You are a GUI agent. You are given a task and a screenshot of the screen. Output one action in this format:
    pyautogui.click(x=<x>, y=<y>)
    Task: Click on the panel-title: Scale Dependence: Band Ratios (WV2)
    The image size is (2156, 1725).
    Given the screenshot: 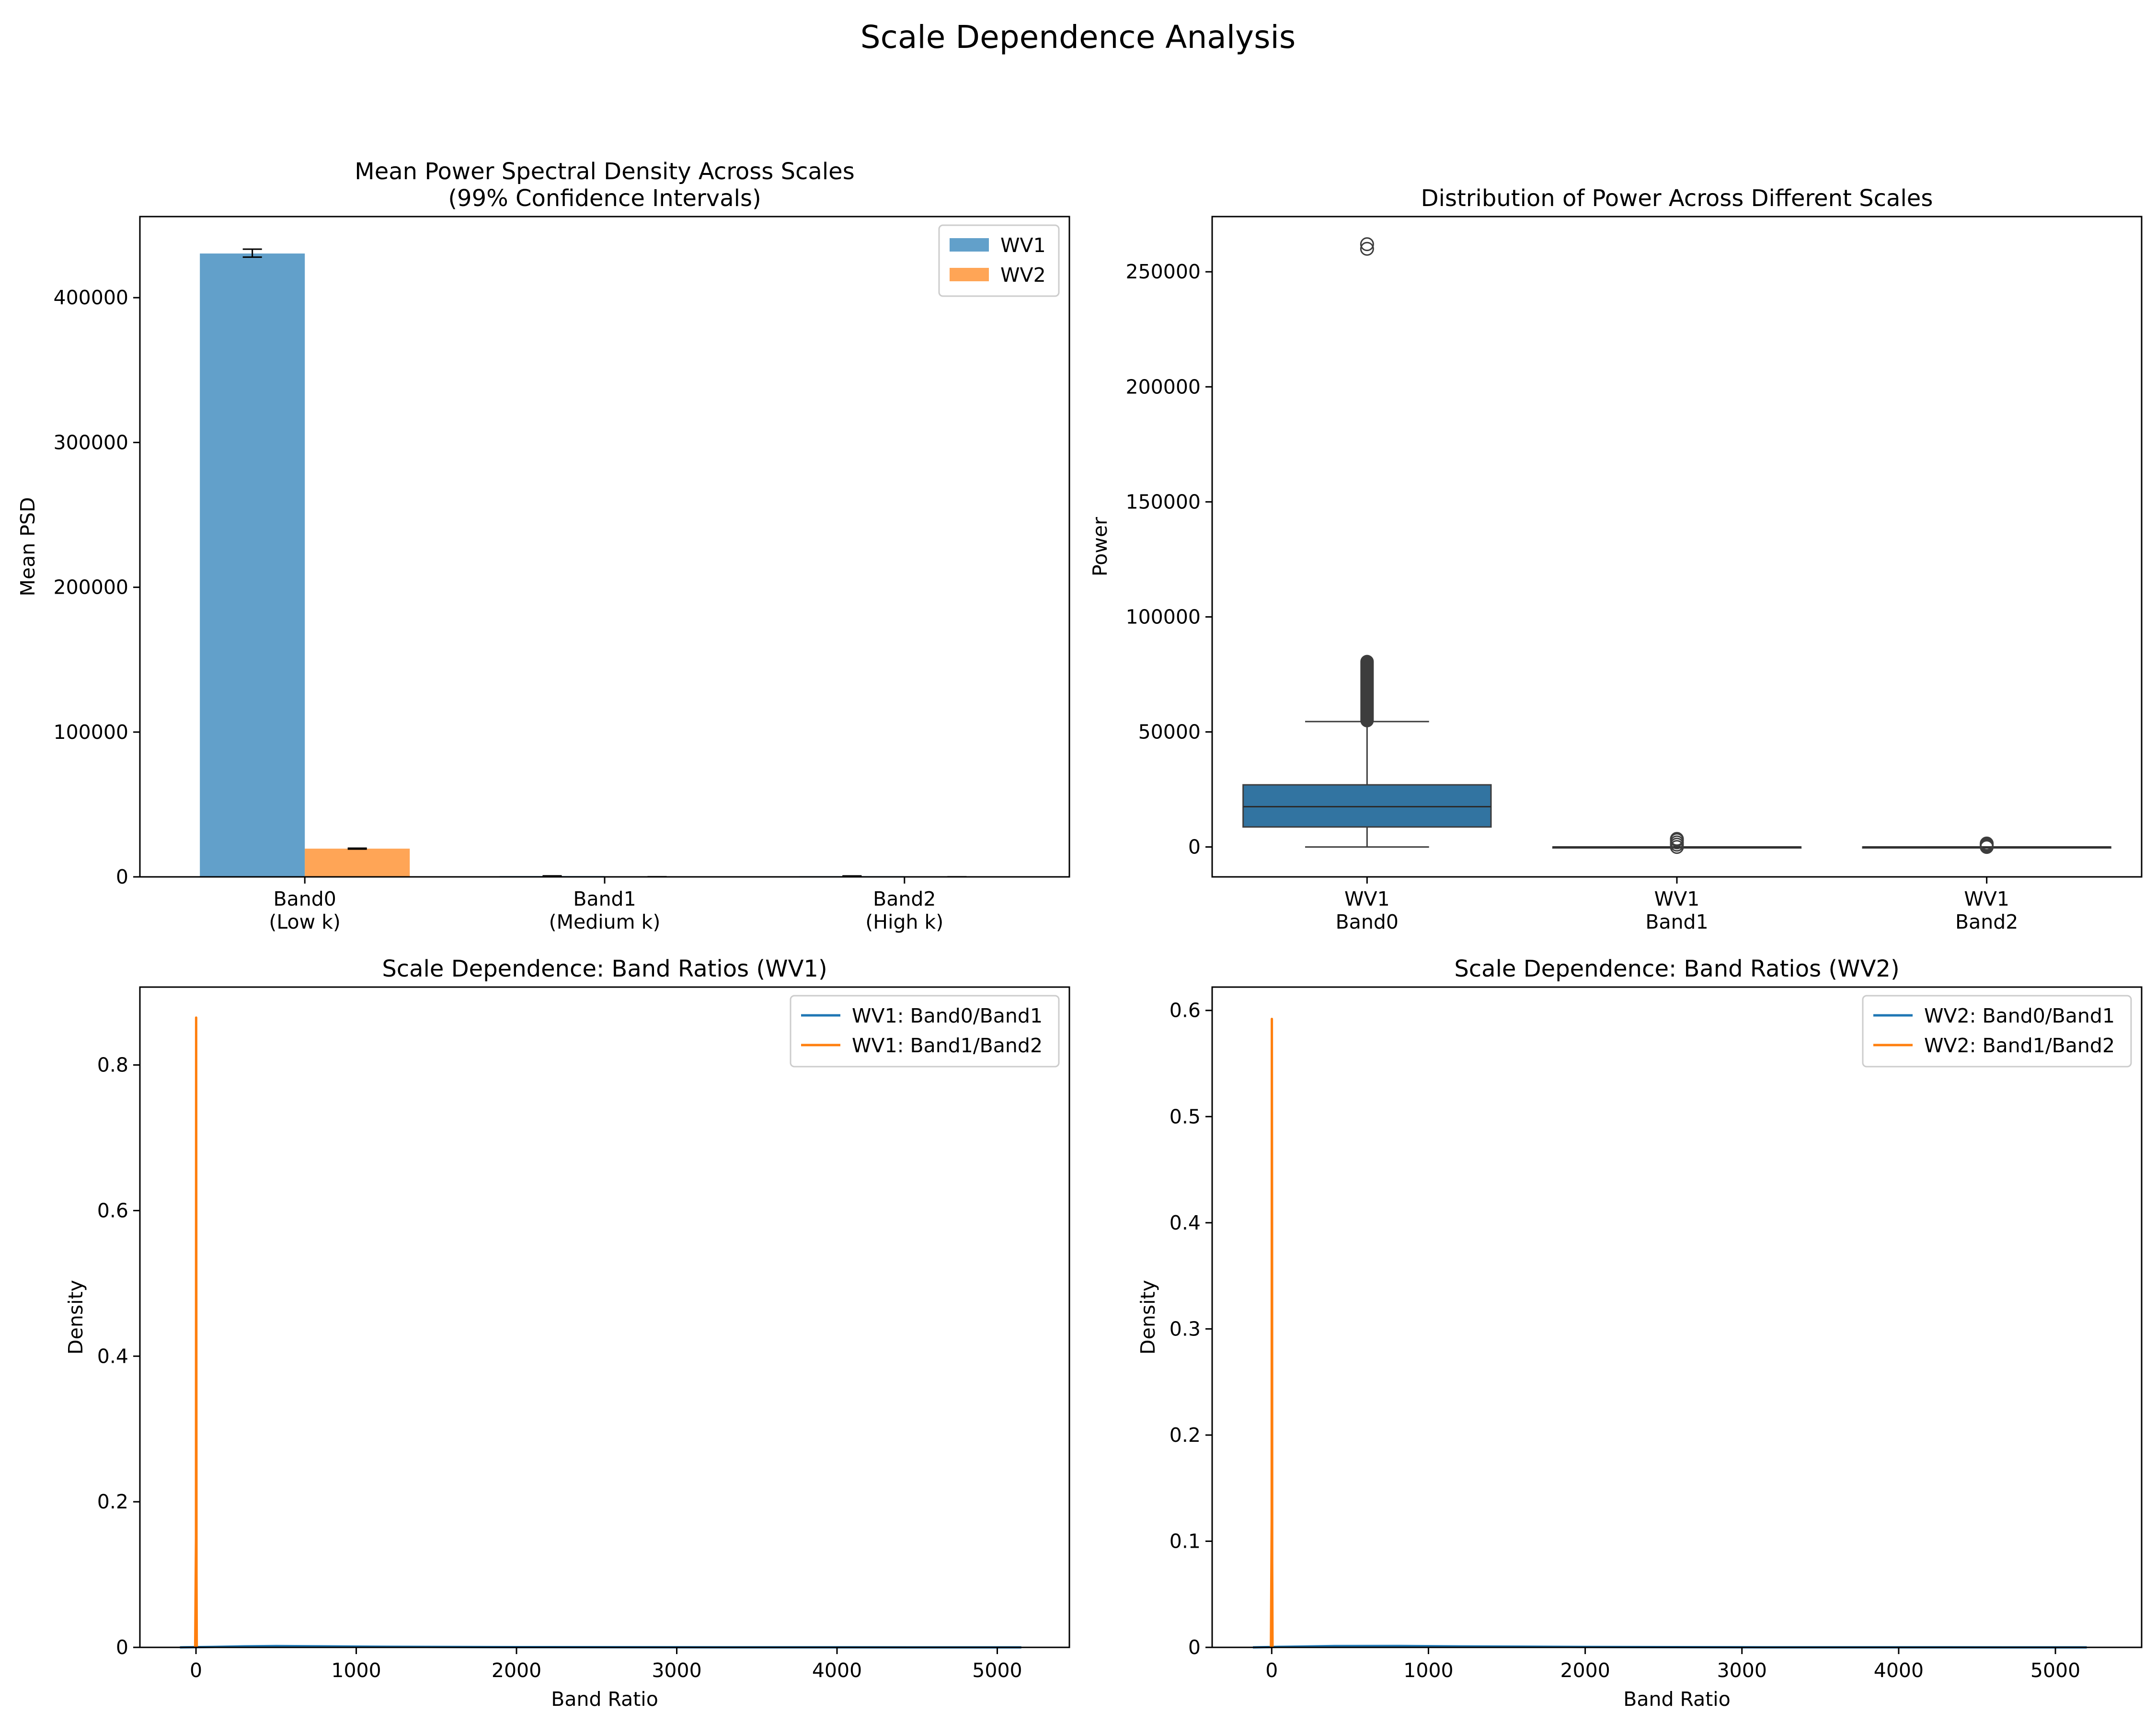 What is the action you would take?
    pyautogui.click(x=1676, y=968)
    